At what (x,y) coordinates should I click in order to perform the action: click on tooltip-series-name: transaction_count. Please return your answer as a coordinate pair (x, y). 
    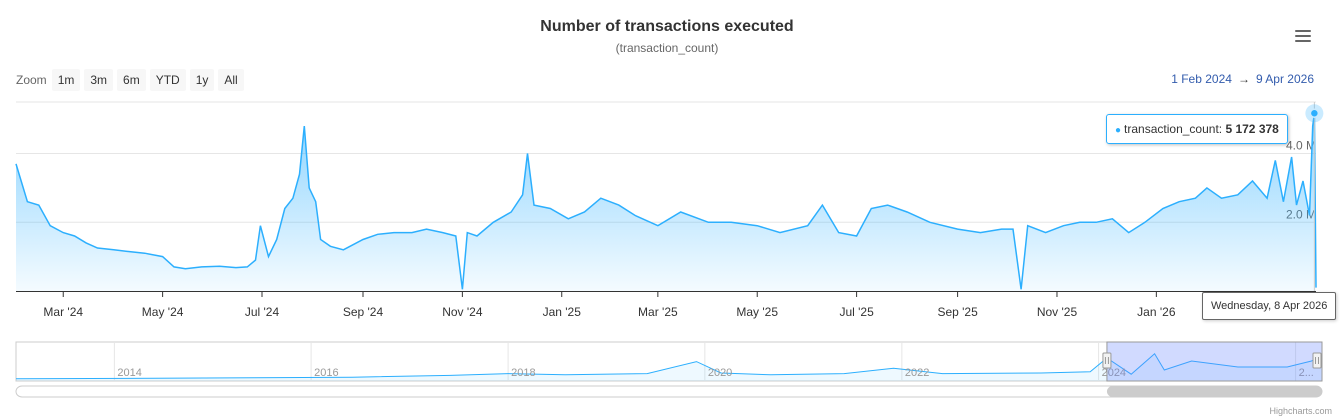
    Looking at the image, I should click on (1171, 129).